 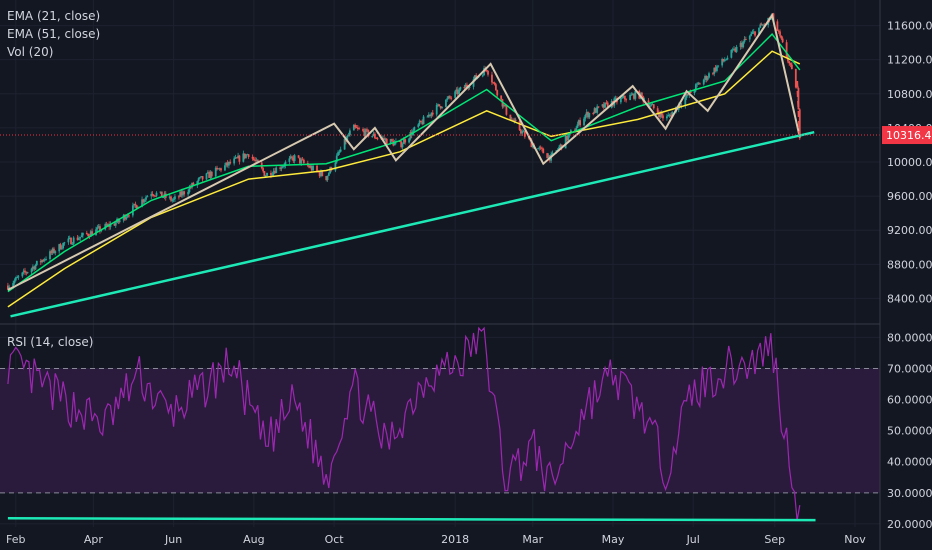 What do you see at coordinates (54, 16) in the screenshot?
I see `legend-ema21: EMA (21, close)` at bounding box center [54, 16].